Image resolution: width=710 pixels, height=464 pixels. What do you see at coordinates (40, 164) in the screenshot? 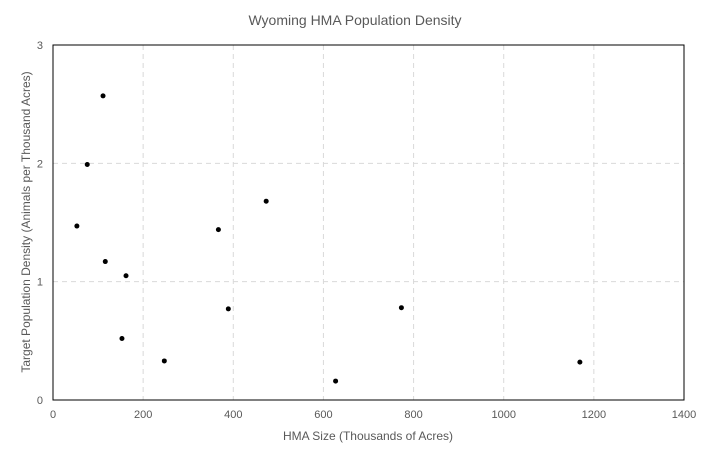
I see `y-tick-label: 2` at bounding box center [40, 164].